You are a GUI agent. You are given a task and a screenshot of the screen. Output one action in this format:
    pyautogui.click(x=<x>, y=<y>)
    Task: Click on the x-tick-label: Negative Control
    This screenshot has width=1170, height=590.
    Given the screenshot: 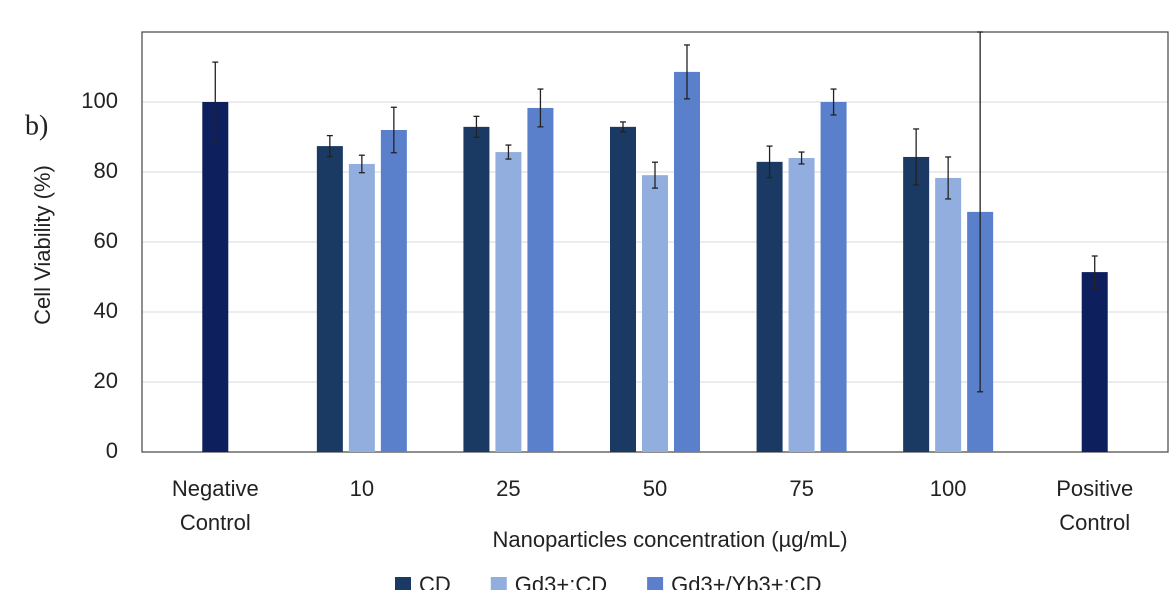 What is the action you would take?
    pyautogui.click(x=215, y=505)
    